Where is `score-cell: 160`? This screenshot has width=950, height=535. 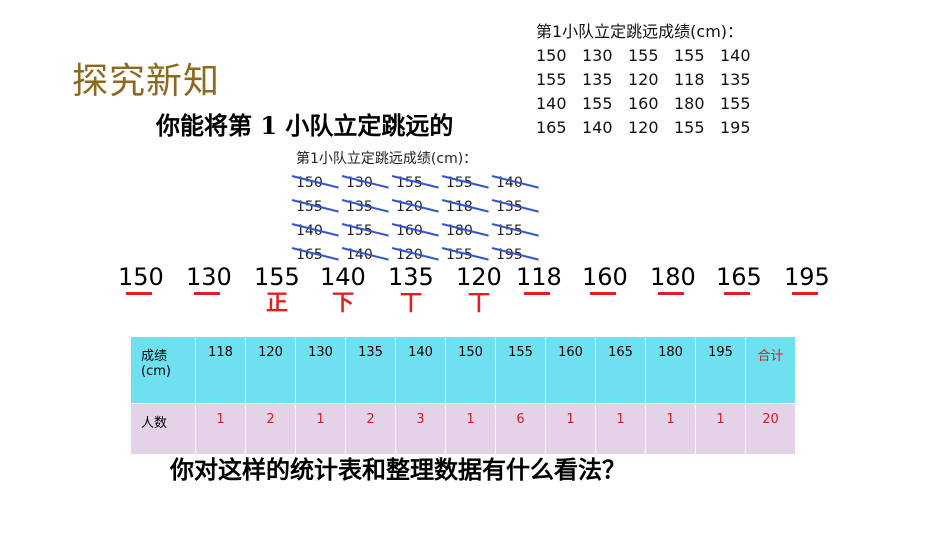
score-cell: 160 is located at coordinates (643, 103).